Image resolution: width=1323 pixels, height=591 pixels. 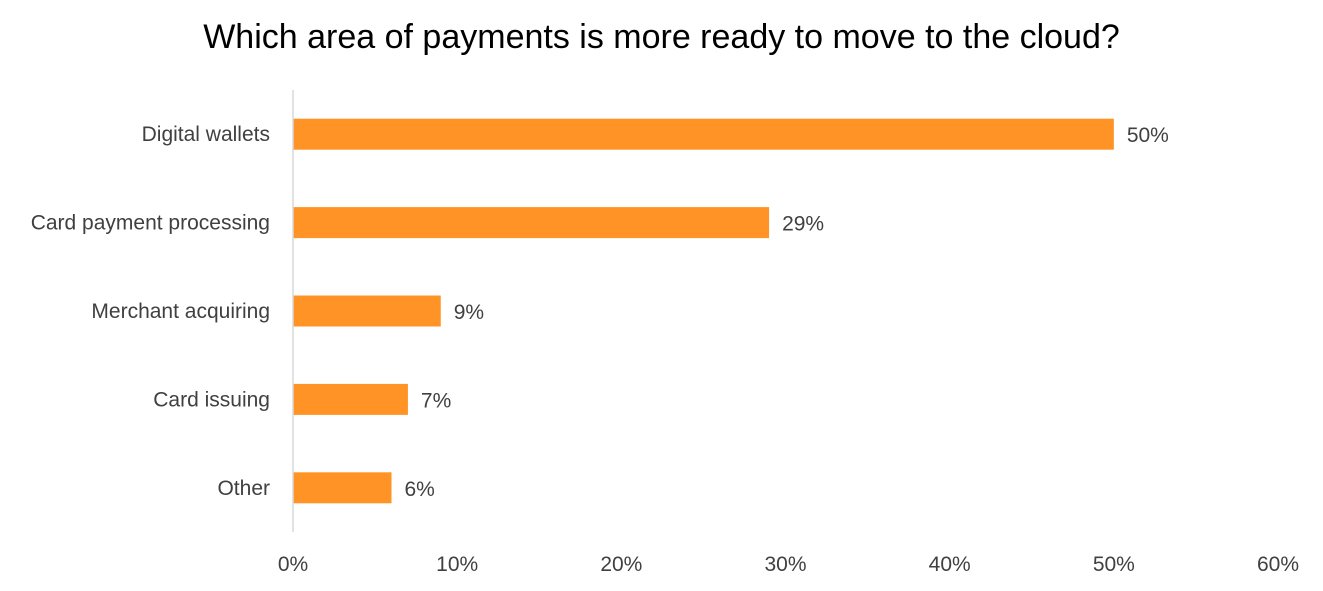 What do you see at coordinates (469, 312) in the screenshot?
I see `data-label: 9%` at bounding box center [469, 312].